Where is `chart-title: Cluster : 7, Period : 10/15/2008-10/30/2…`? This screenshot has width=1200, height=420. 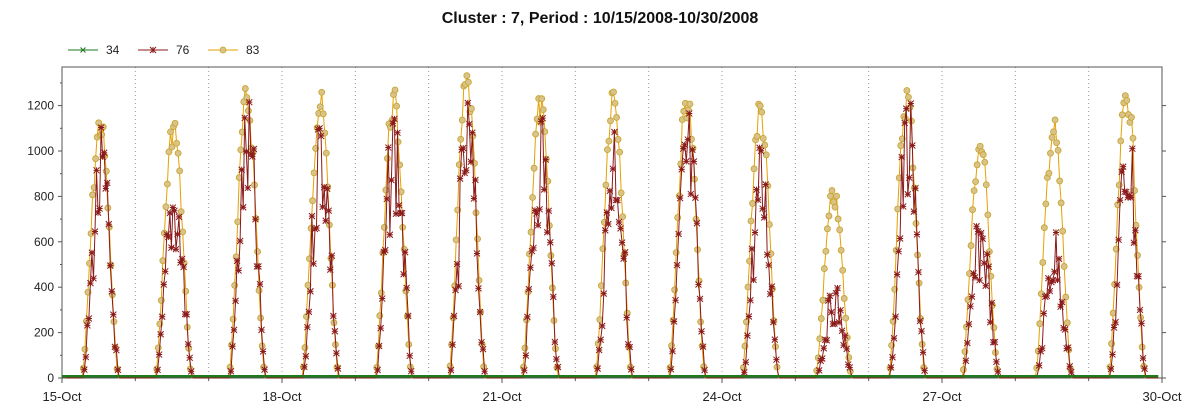 chart-title: Cluster : 7, Period : 10/15/2008-10/30/2… is located at coordinates (600, 18).